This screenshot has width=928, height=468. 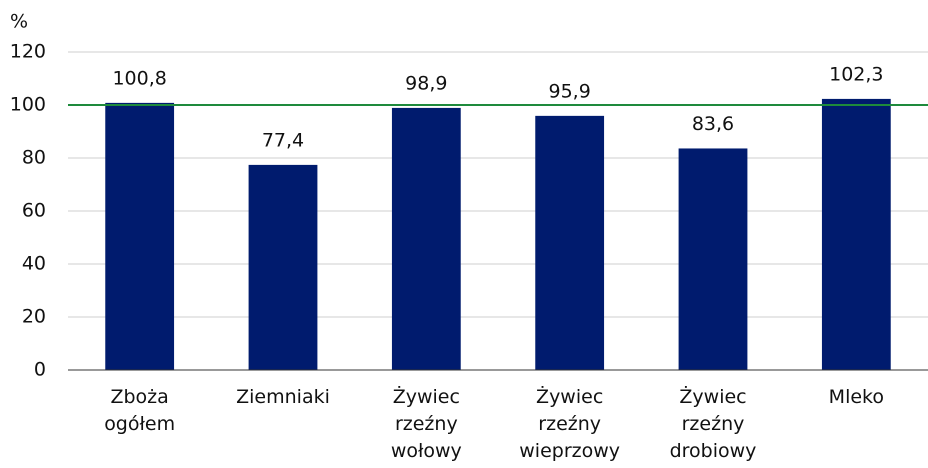 I want to click on x-tick-label-box: Żywiec rzeźny drobiowy, so click(x=713, y=424).